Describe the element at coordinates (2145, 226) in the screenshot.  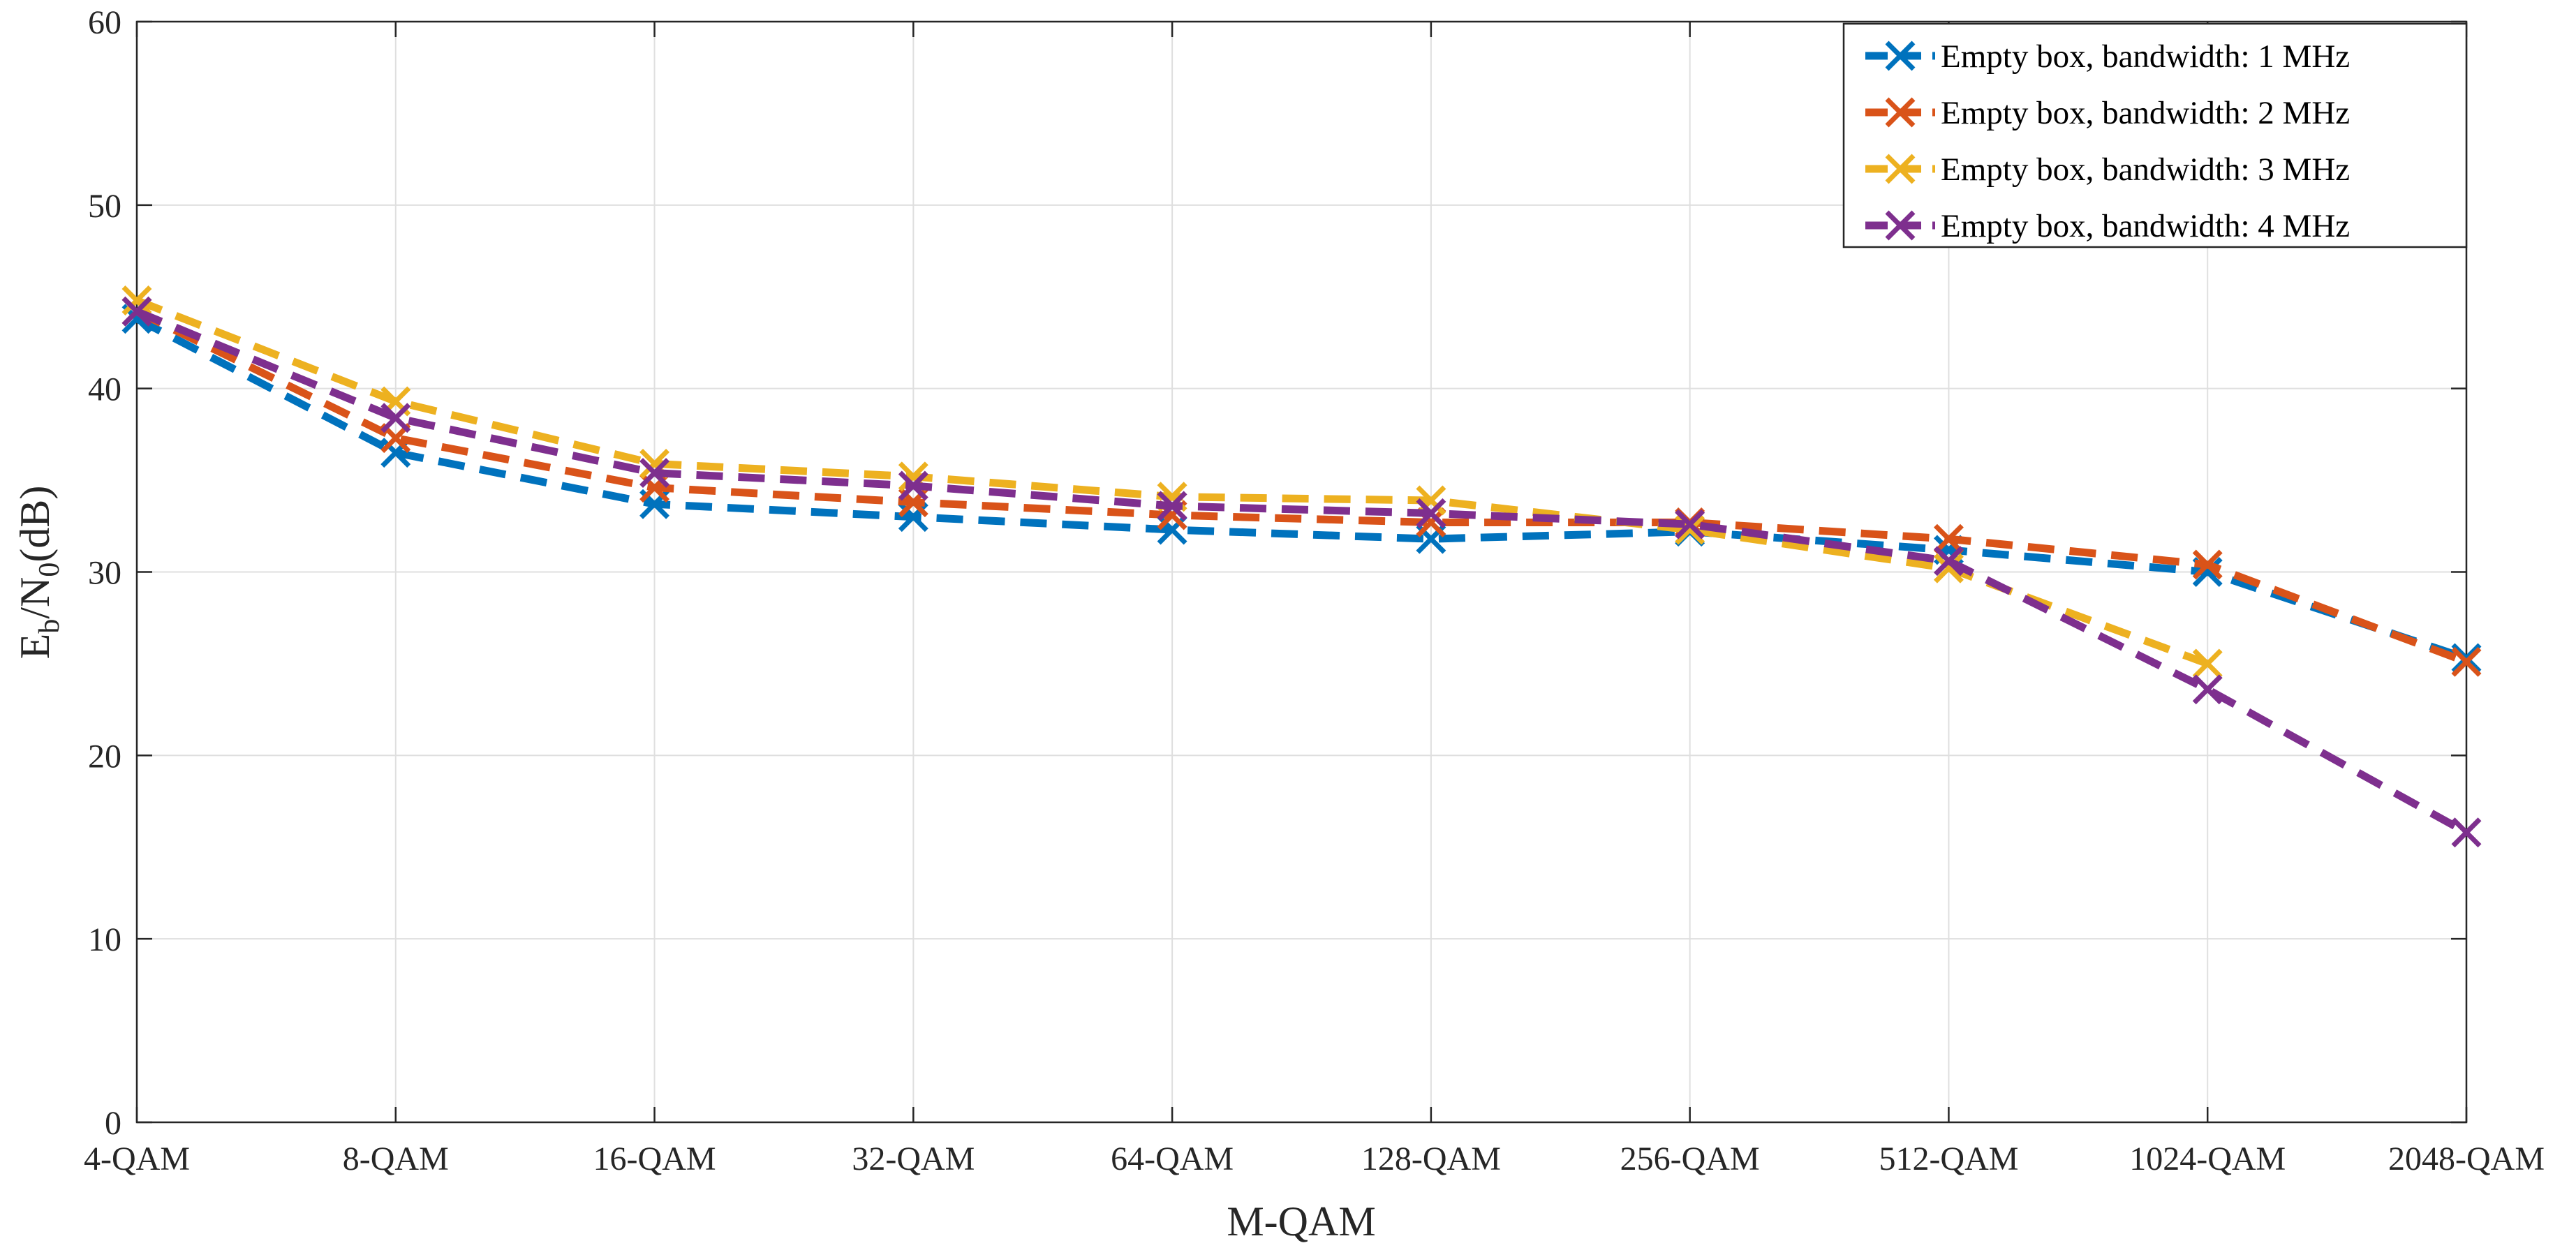
I see `legend-label: Empty box, bandwidth: 4 MHz` at that location.